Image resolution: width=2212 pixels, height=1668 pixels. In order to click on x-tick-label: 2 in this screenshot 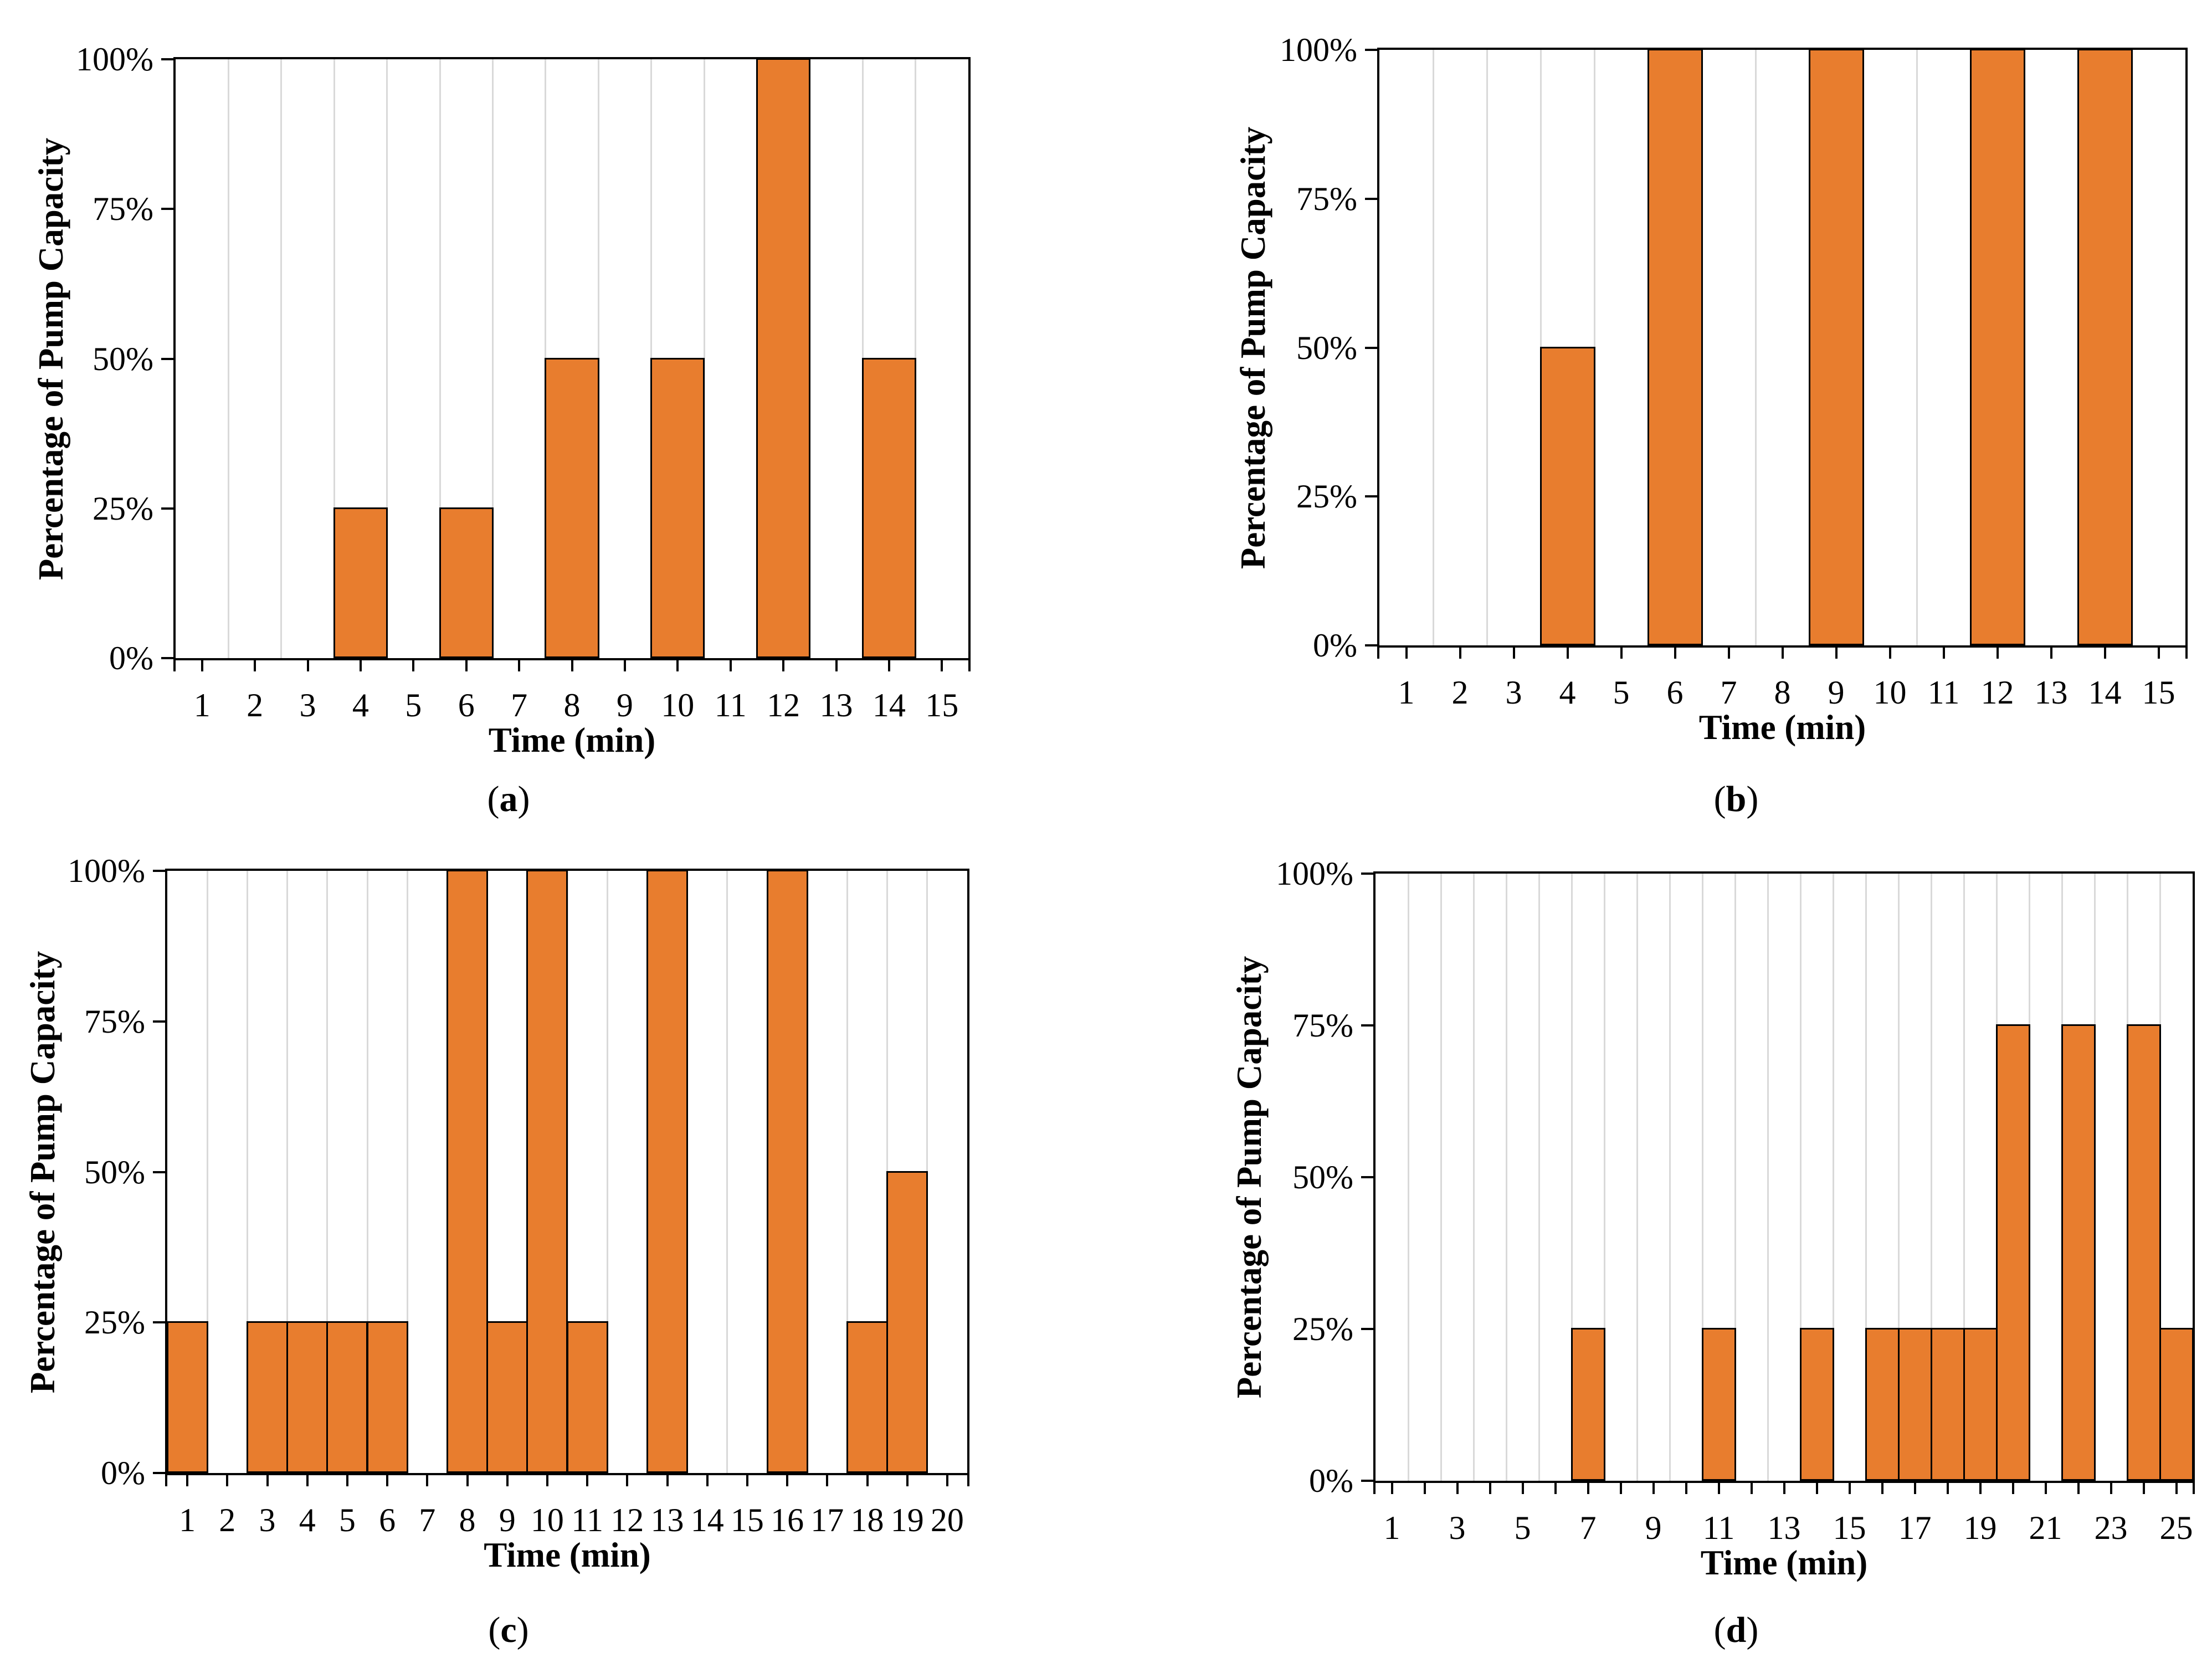, I will do `click(227, 1520)`.